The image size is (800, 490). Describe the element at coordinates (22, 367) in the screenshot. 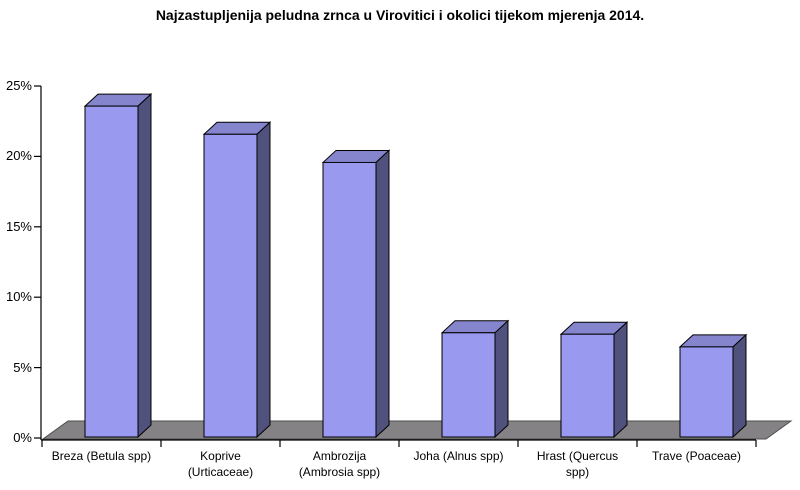

I see `y-axis-tick-label: 5%` at that location.